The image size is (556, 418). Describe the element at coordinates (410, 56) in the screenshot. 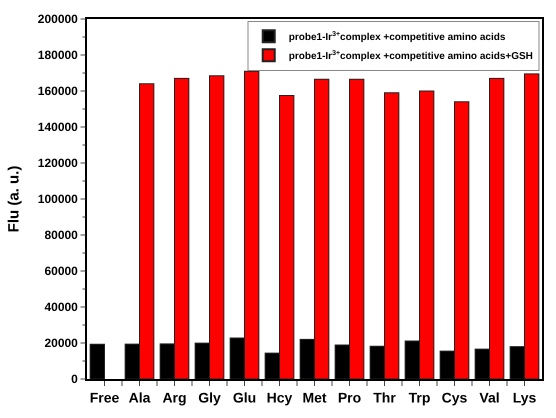

I see `legend-label: probe1-Ir$^{3+}$complex +competitive amino acids+GSH` at that location.